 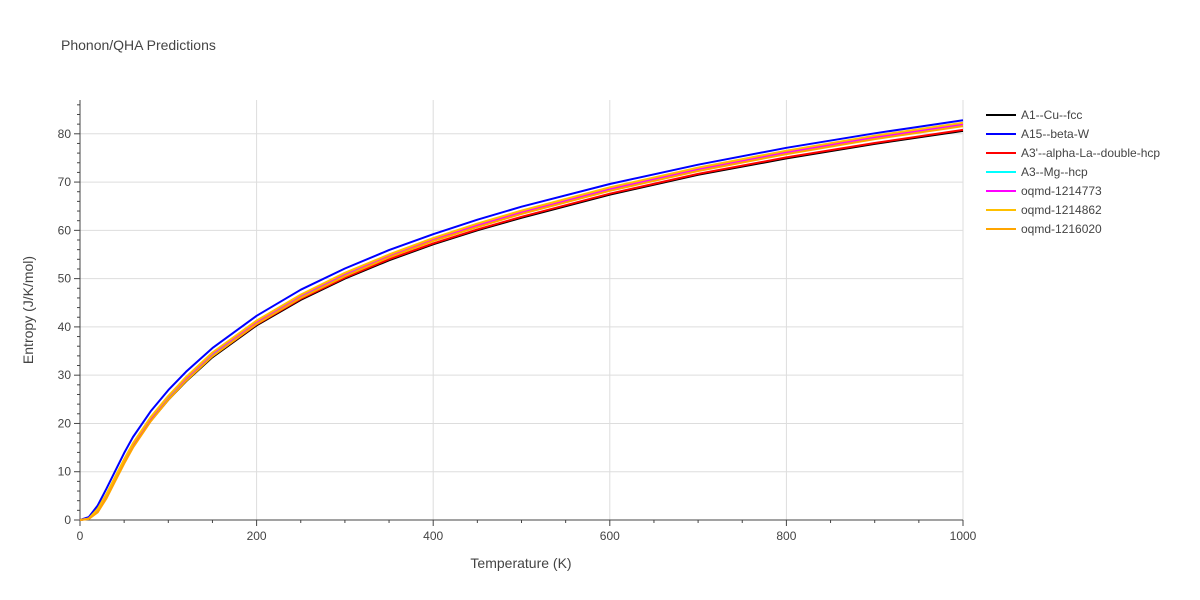 I want to click on legend-item: A1--Cu--fcc, so click(x=1034, y=115).